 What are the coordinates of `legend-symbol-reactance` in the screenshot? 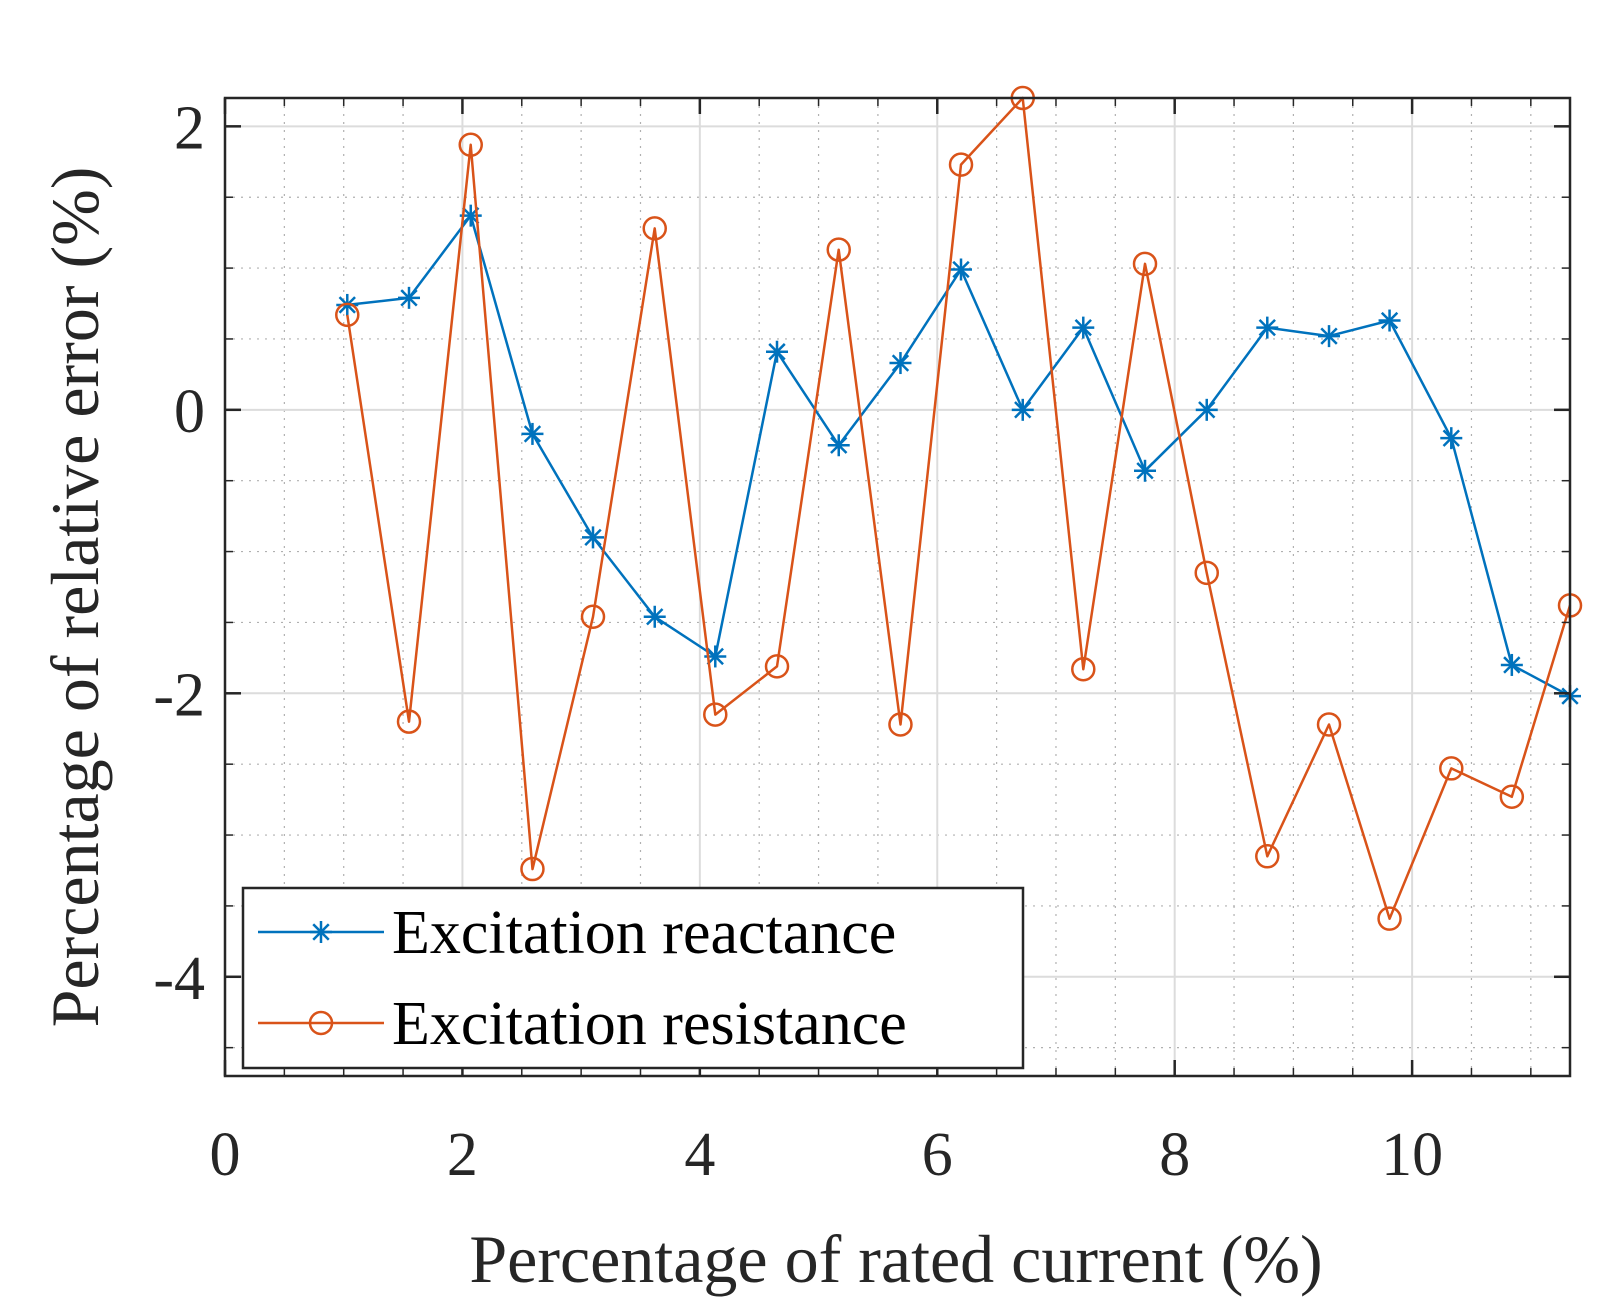 It's located at (321, 932).